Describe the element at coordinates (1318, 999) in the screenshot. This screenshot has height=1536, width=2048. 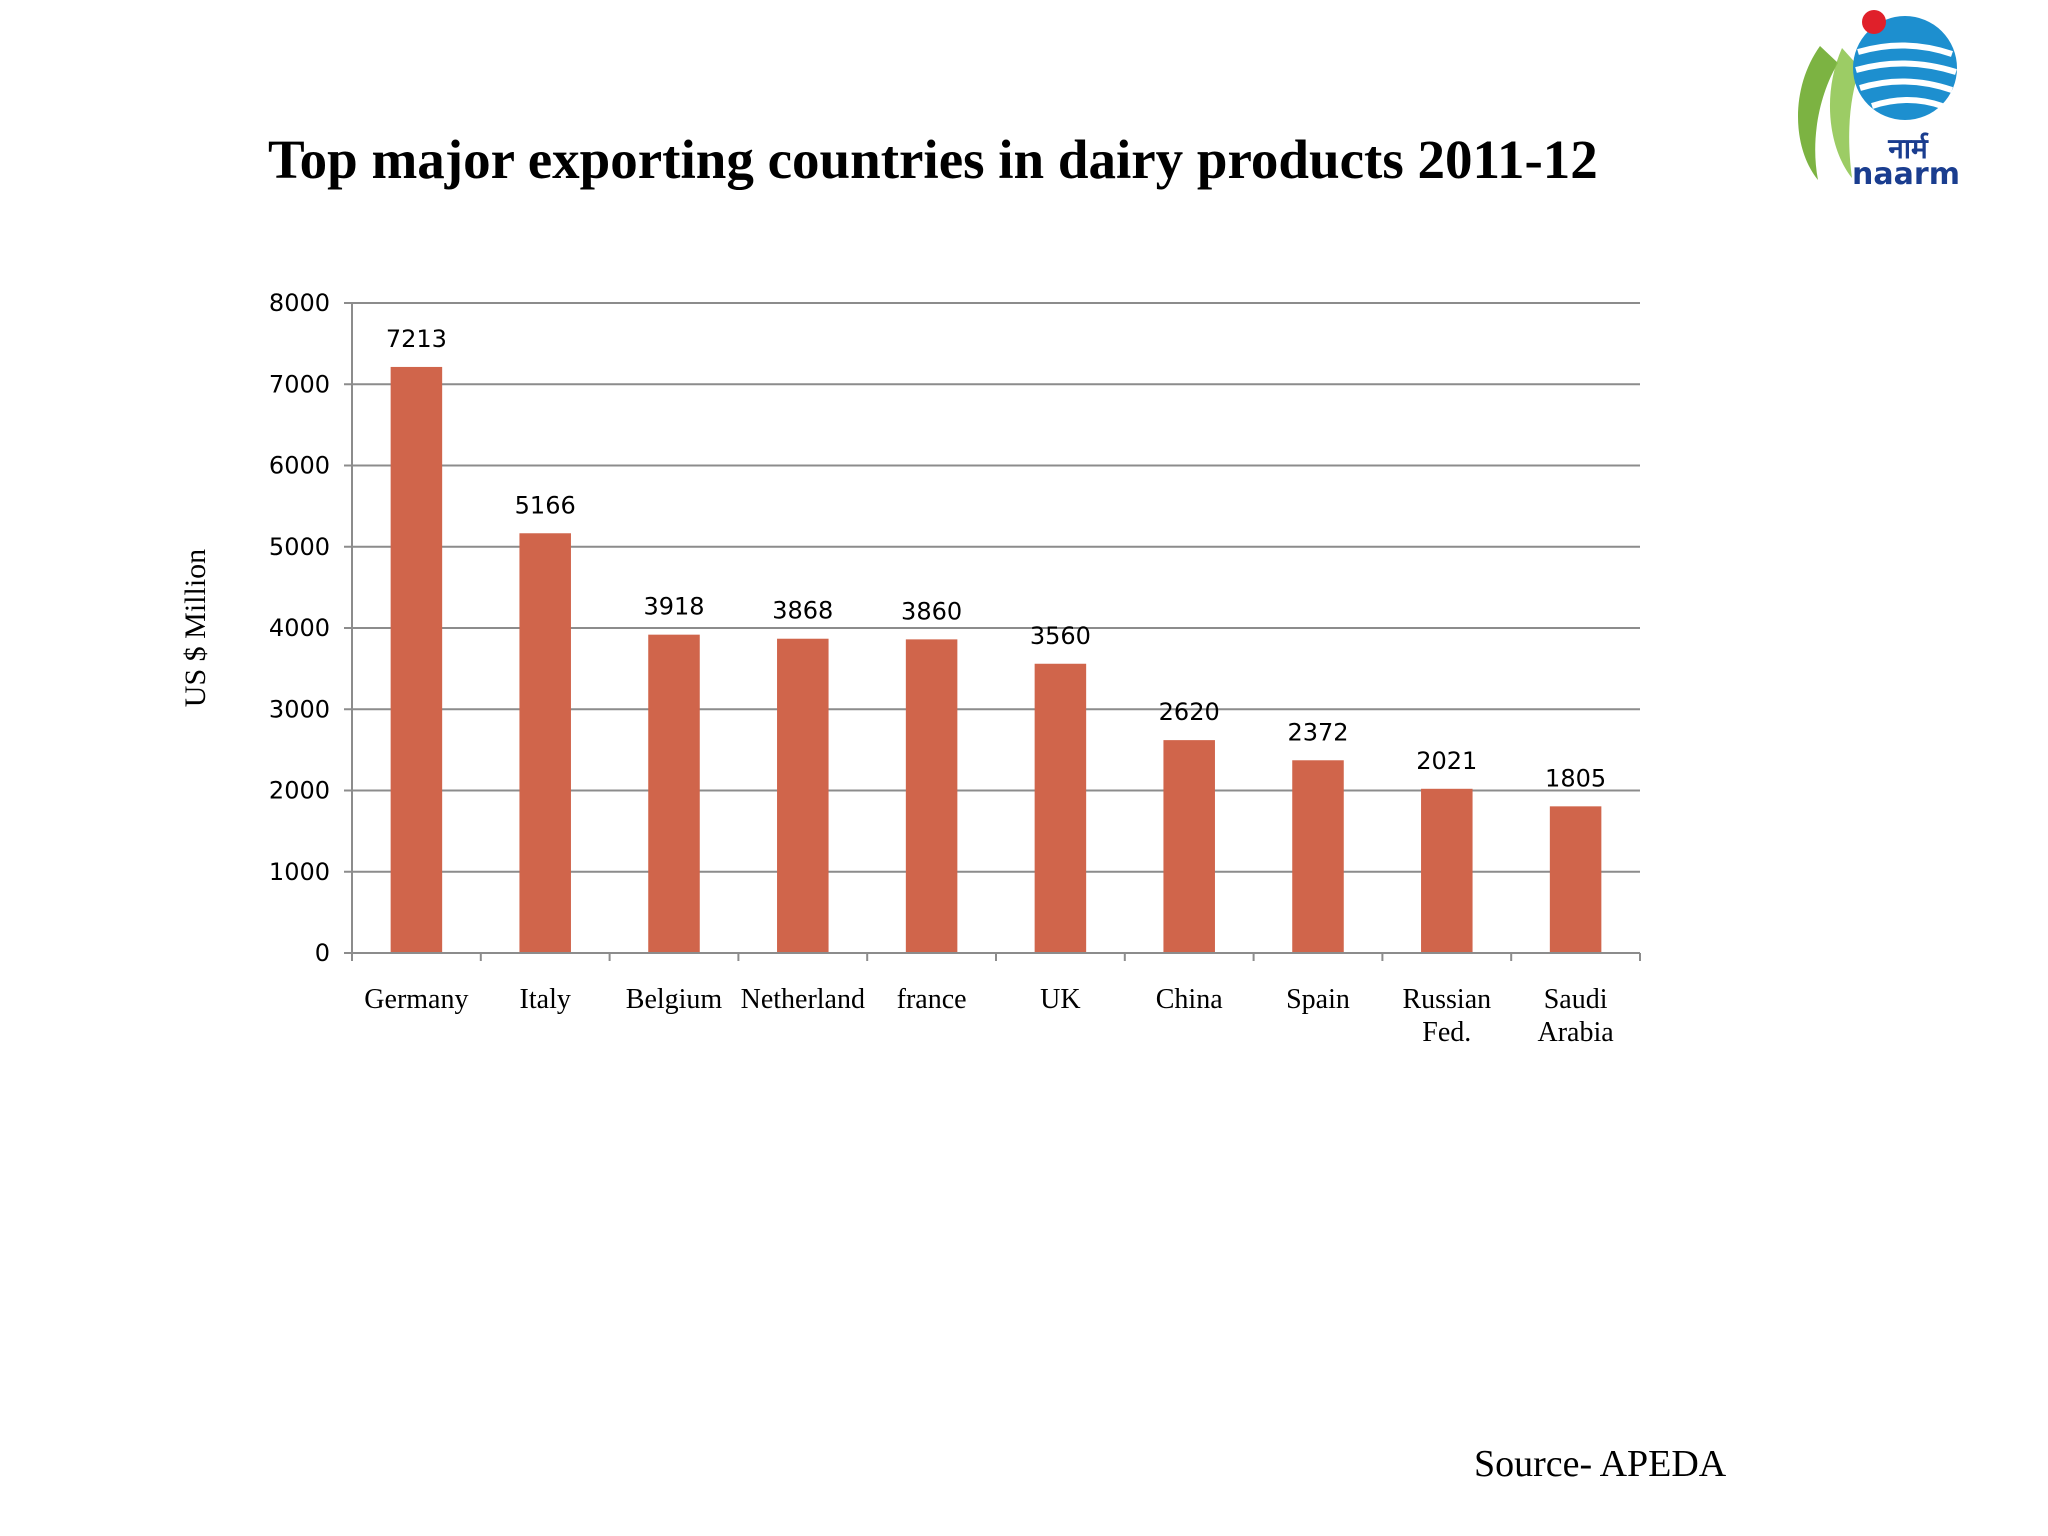
I see `x-category-label: Spain` at that location.